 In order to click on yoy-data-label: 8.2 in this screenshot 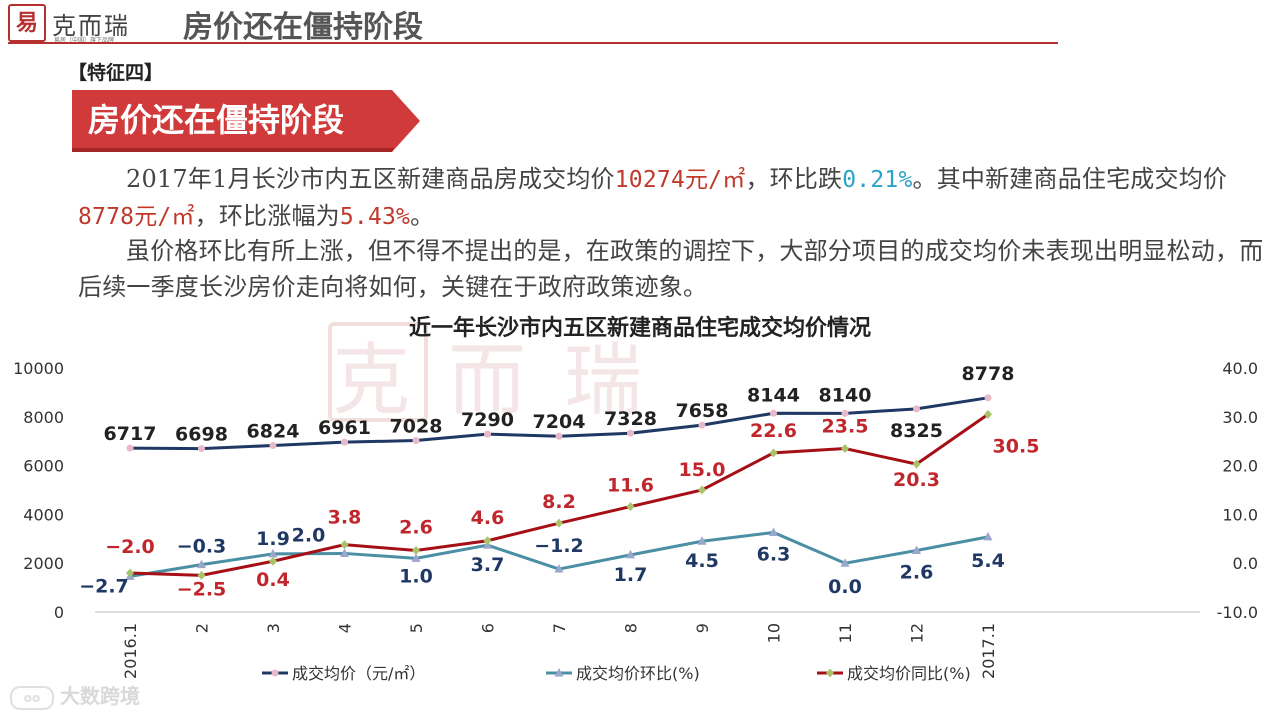, I will do `click(559, 502)`.